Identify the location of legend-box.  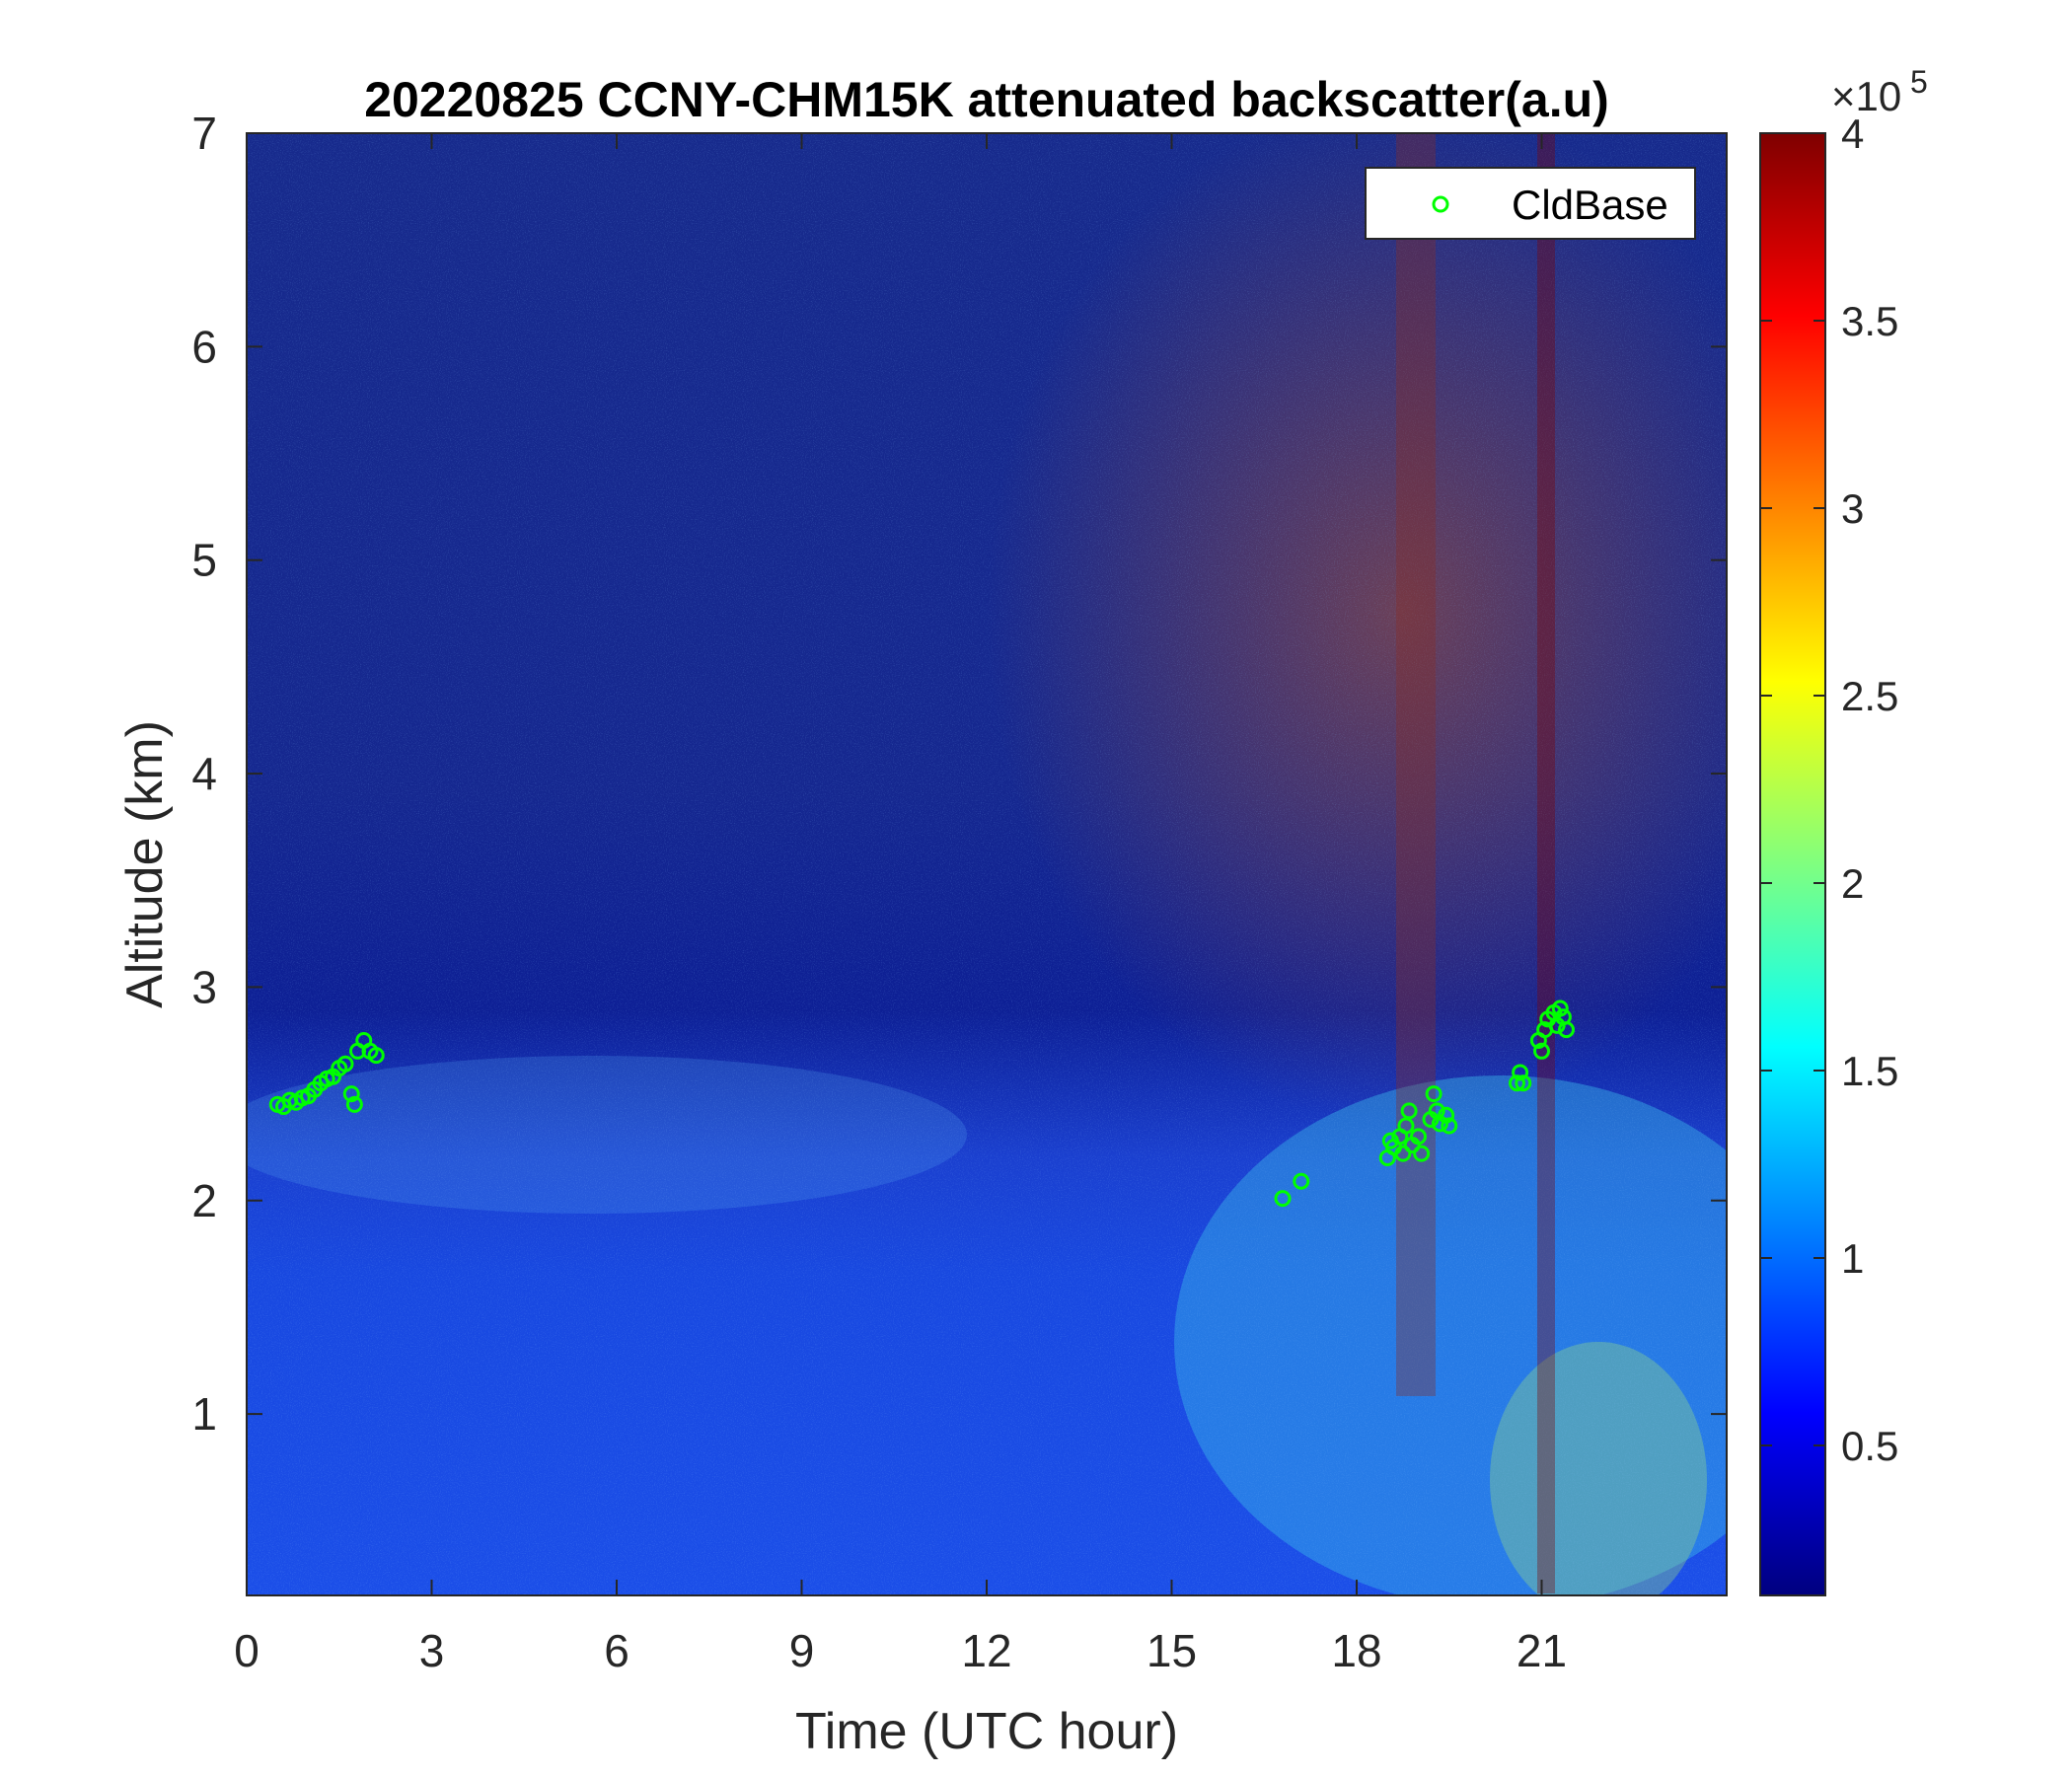
(1530, 204).